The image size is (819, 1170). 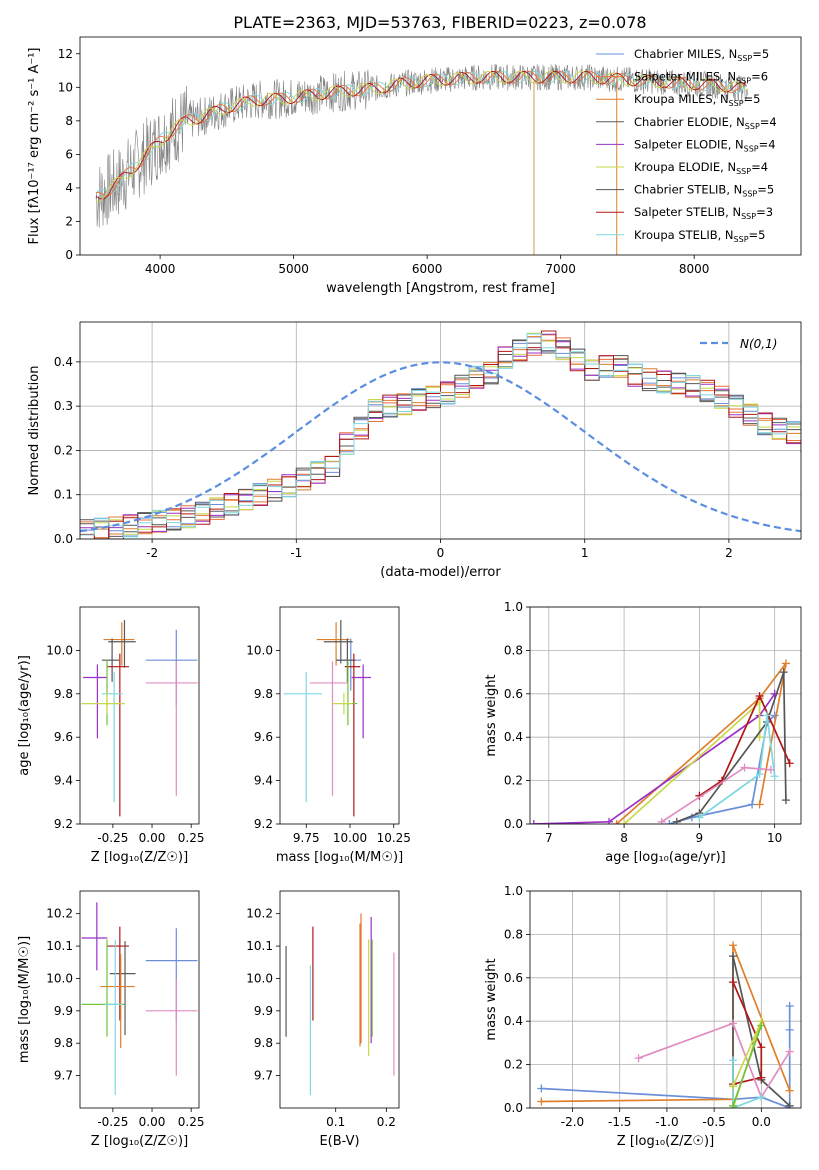 I want to click on legend-text: Chabrier MILES, N, so click(x=685, y=54).